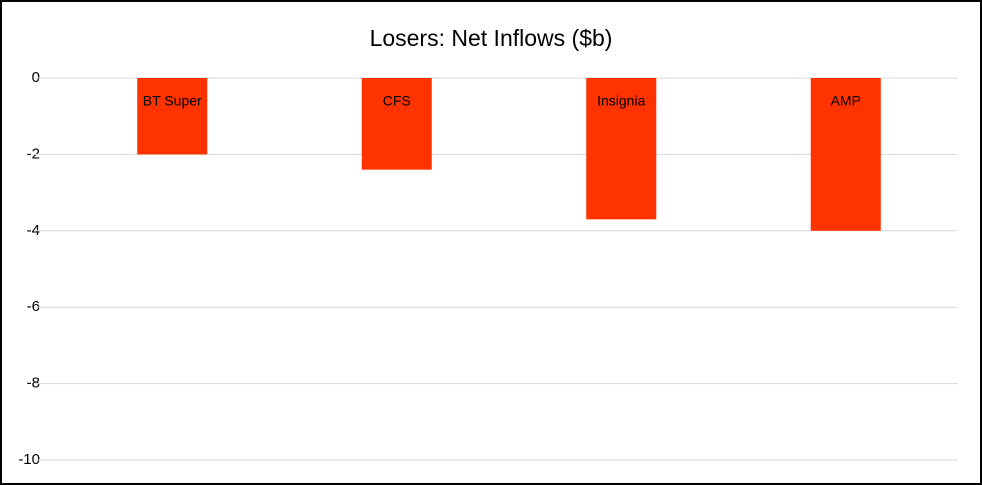 Image resolution: width=982 pixels, height=485 pixels. Describe the element at coordinates (397, 101) in the screenshot. I see `x-tick-label: CFS` at that location.